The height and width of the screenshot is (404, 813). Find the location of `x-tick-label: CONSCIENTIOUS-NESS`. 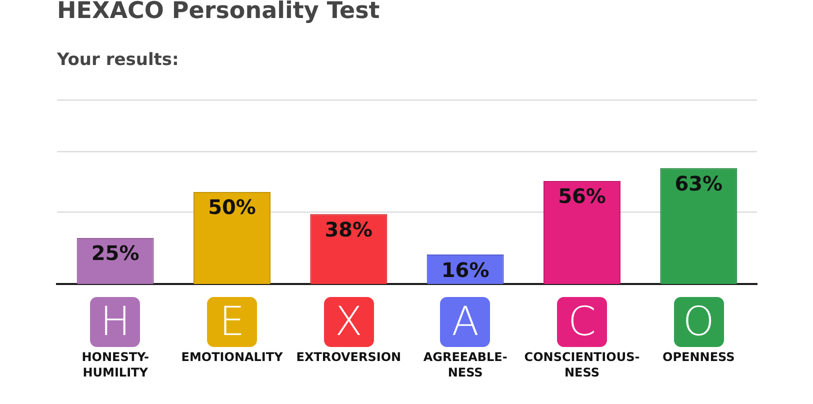

x-tick-label: CONSCIENTIOUS-NESS is located at coordinates (582, 365).